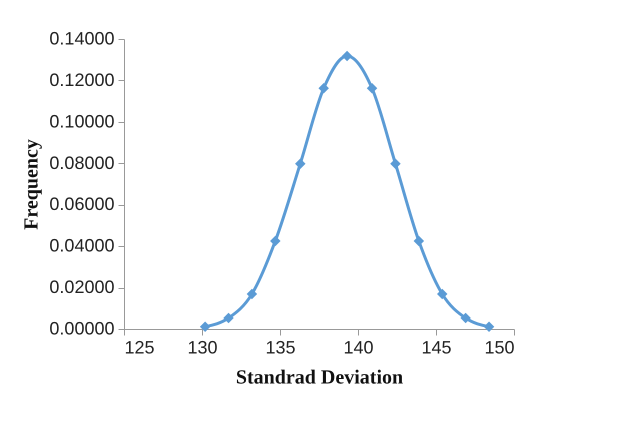  Describe the element at coordinates (81, 287) in the screenshot. I see `y-tick-label: 0.02000` at that location.